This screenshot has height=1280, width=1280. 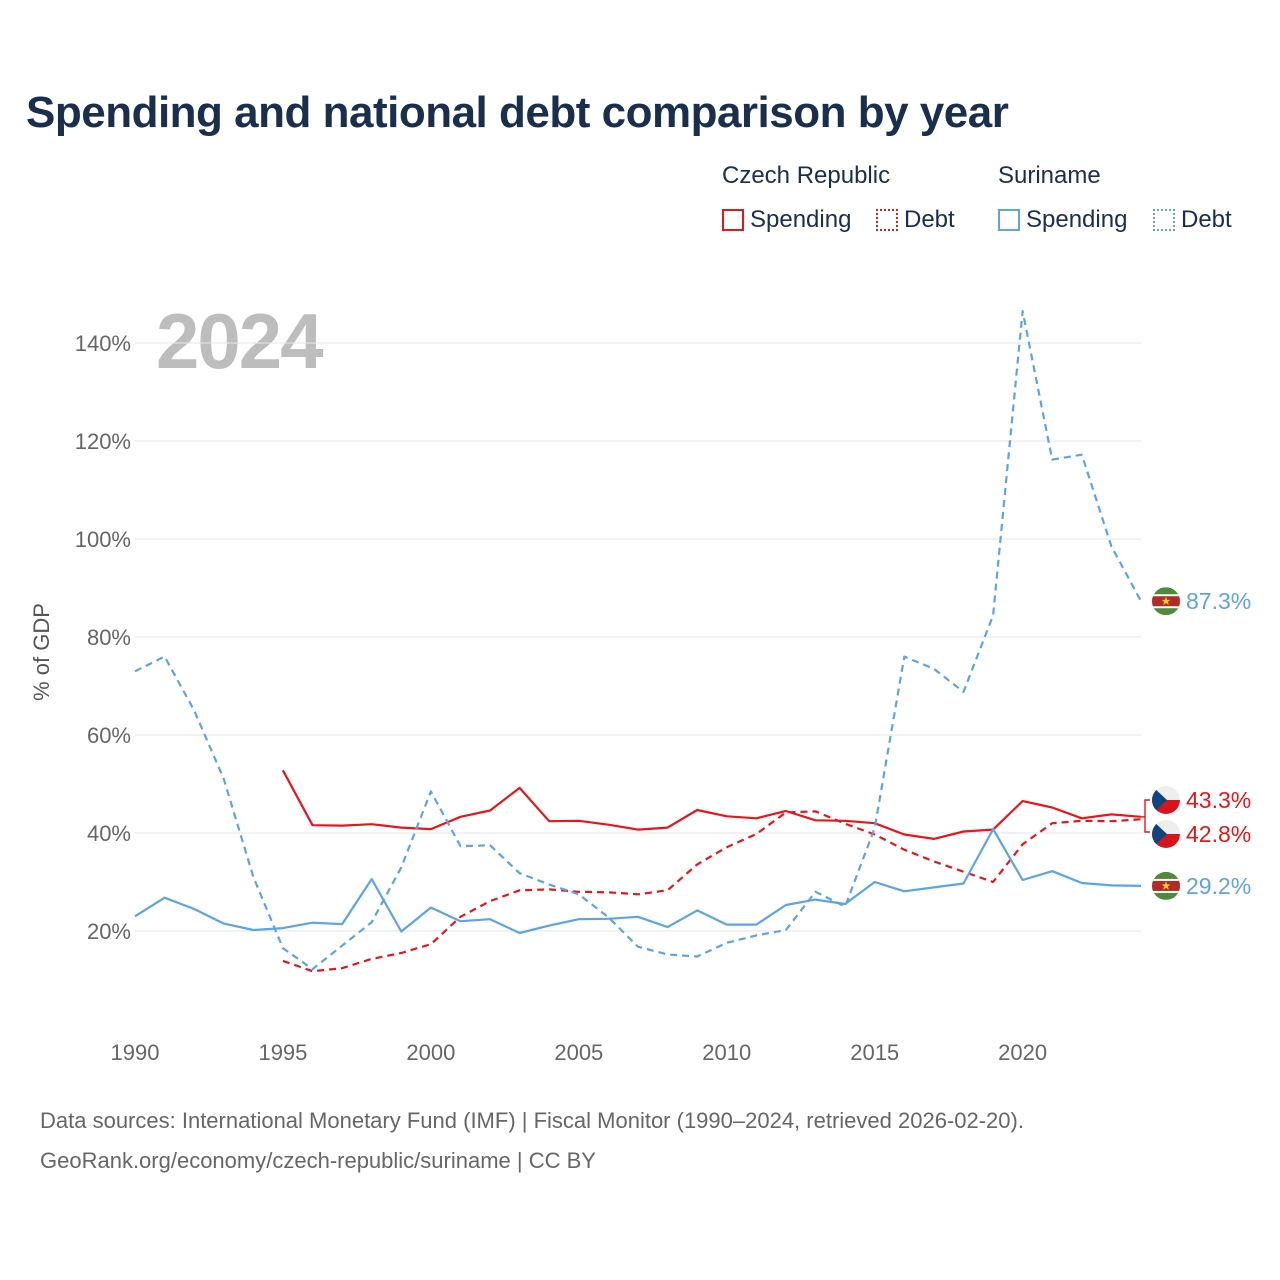 What do you see at coordinates (1111, 546) in the screenshot?
I see `data-point-suriname-debt-2023` at bounding box center [1111, 546].